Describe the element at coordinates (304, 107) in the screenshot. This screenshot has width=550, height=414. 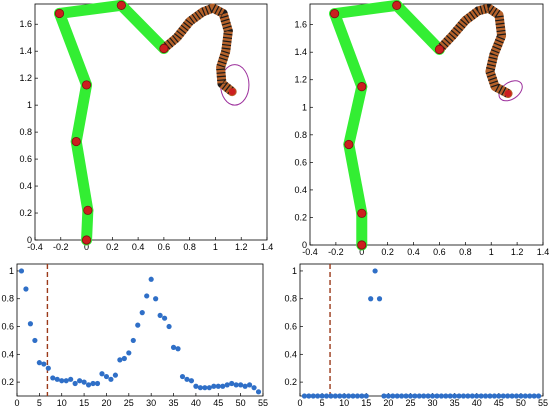
I see `y-tick-label: 1` at that location.